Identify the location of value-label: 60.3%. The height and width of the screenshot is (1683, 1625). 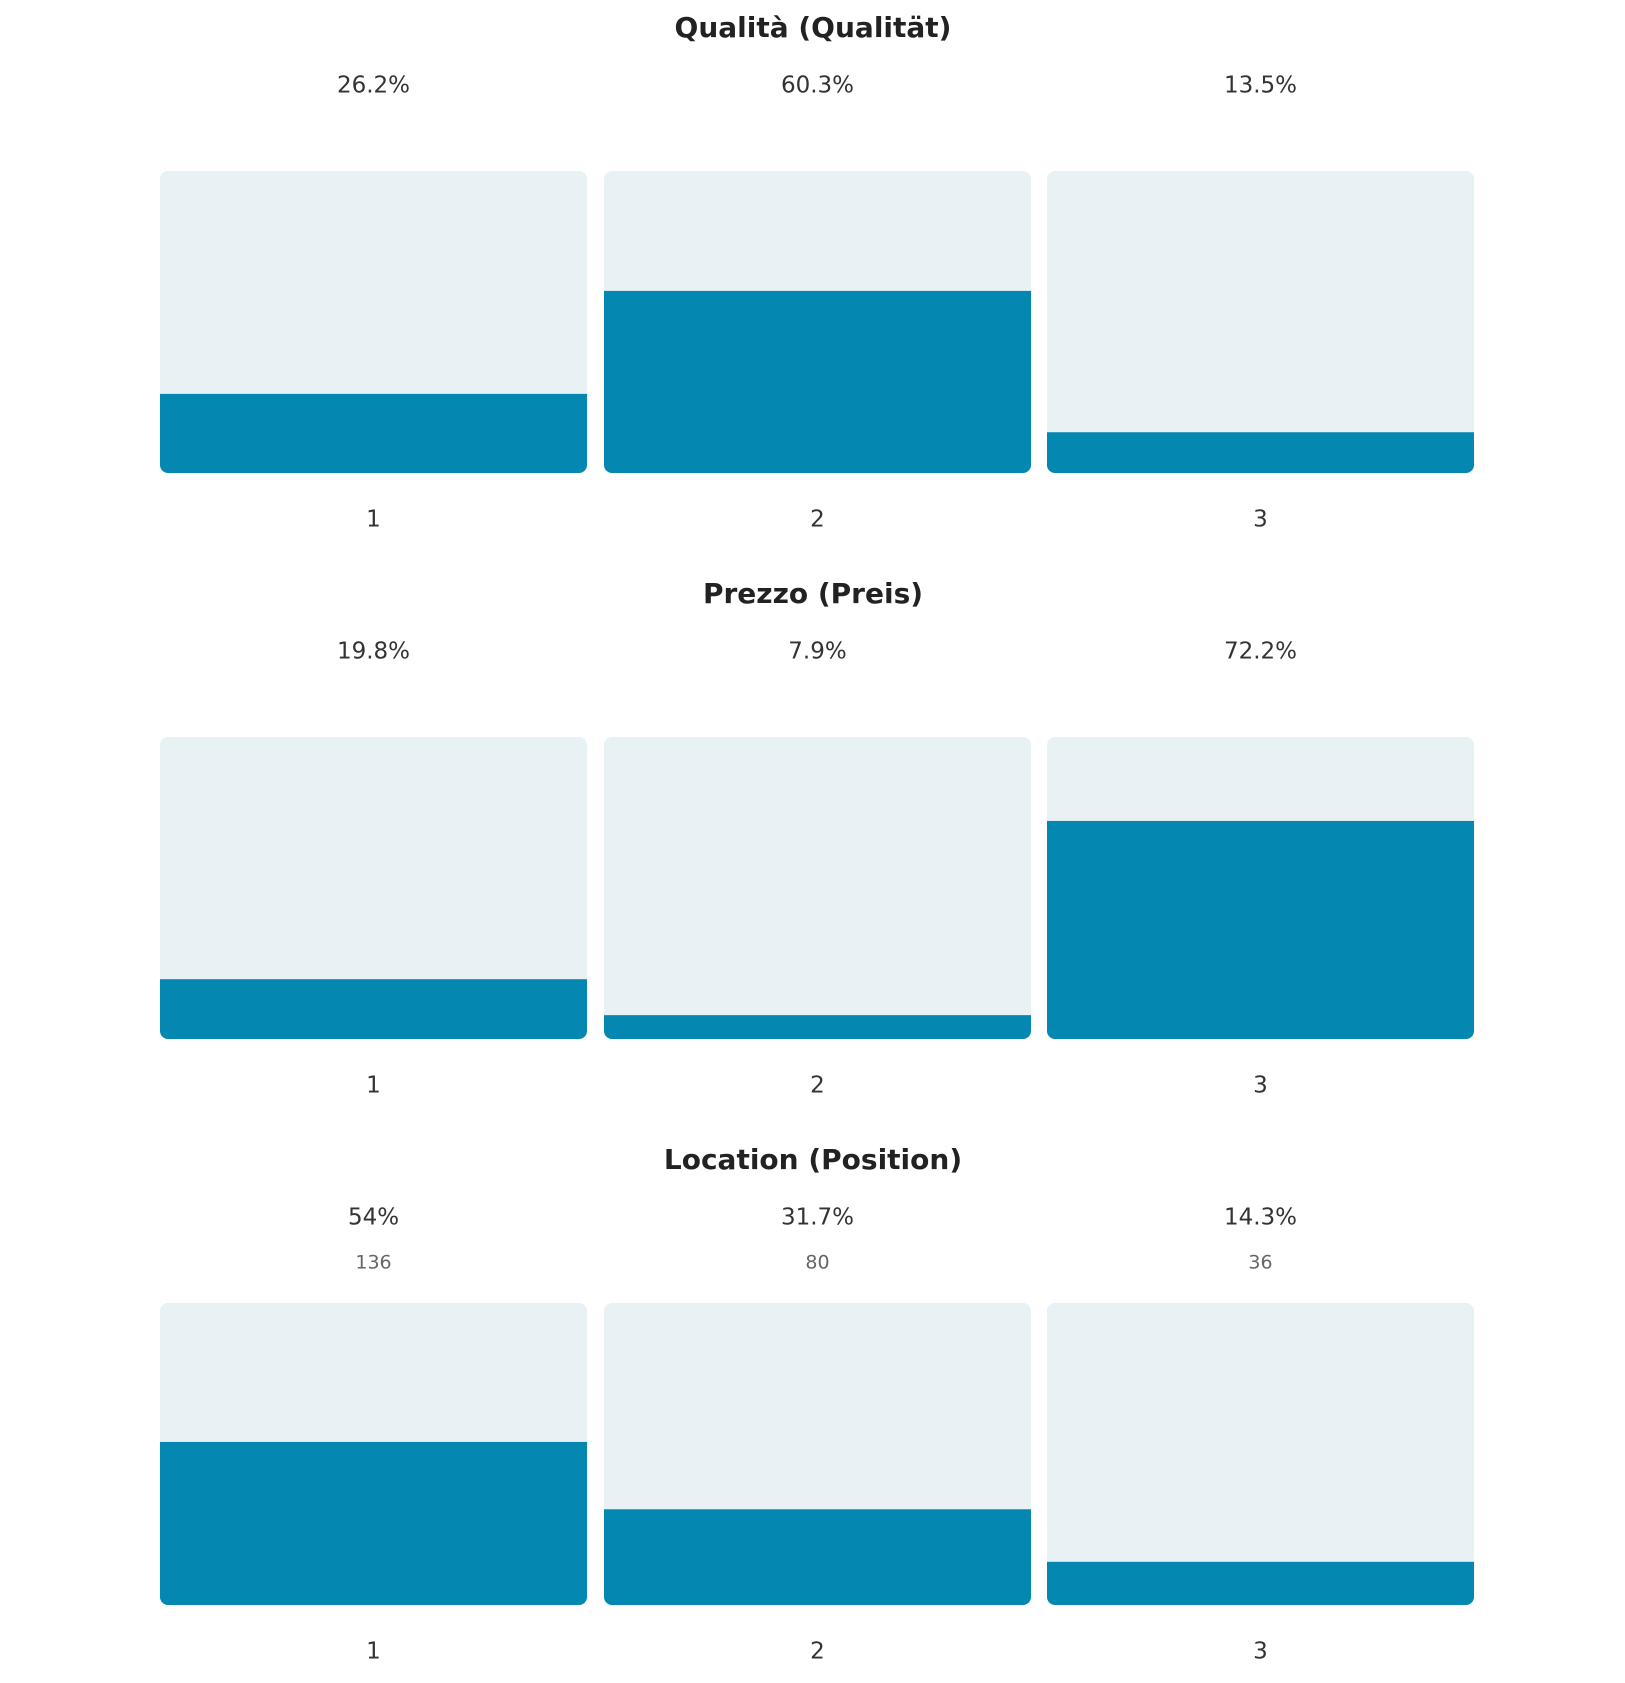
(817, 86).